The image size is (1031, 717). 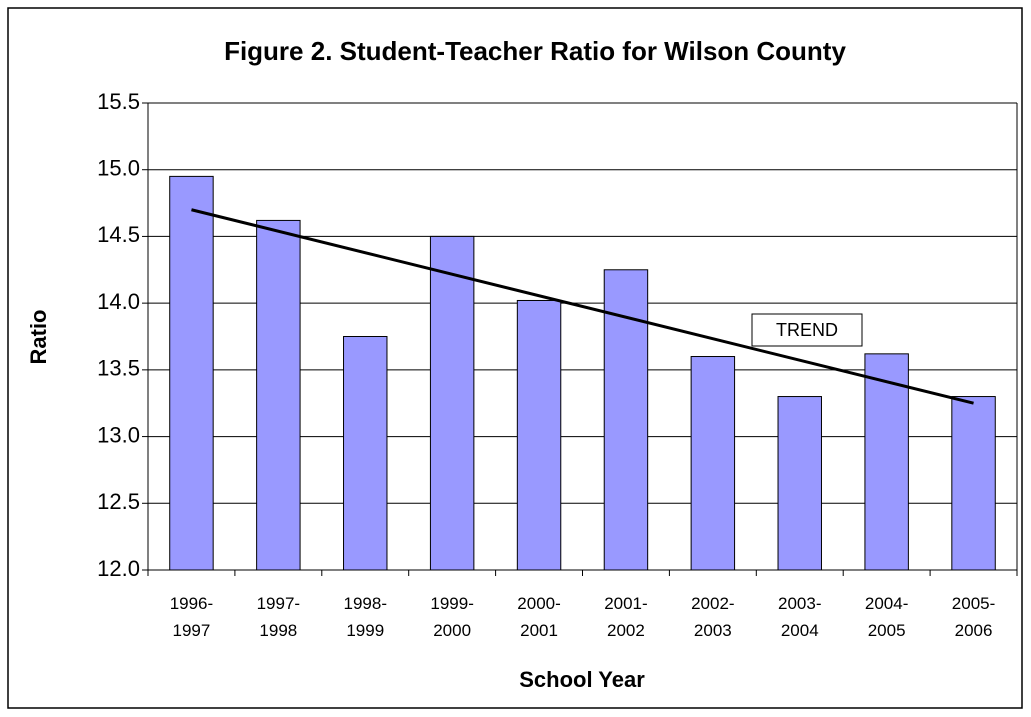 What do you see at coordinates (800, 617) in the screenshot?
I see `x-tick-label: 2003- 2004` at bounding box center [800, 617].